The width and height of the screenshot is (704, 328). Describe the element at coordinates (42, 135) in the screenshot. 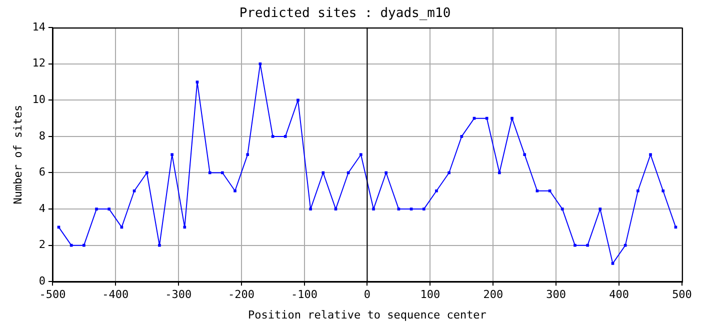

I see `y-tick-label: 8` at that location.